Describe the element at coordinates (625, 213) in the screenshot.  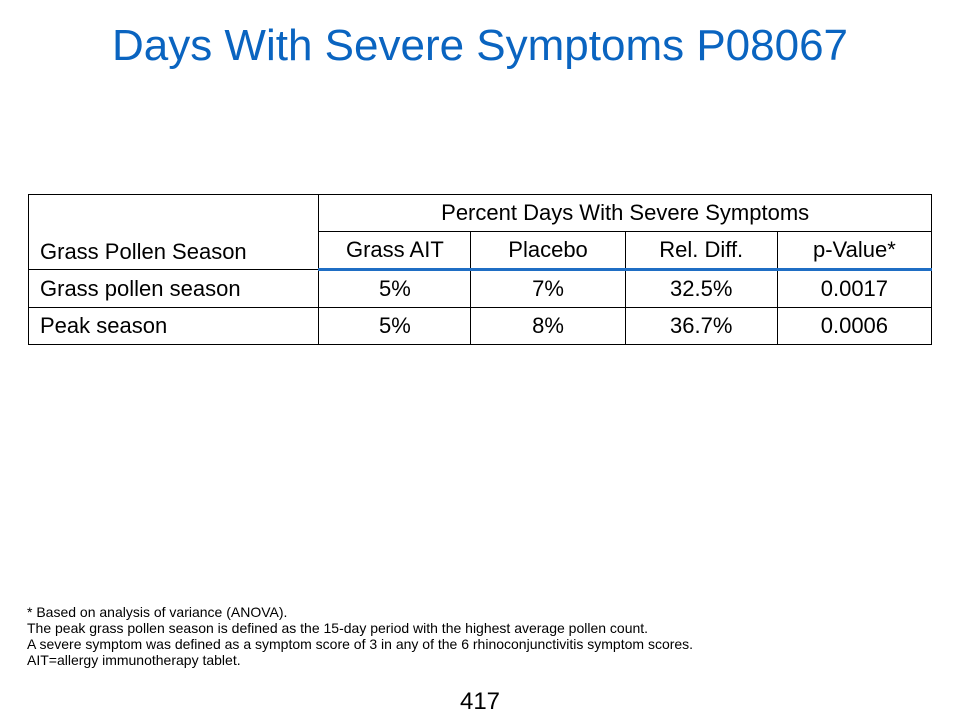
I see `group-header: Percent Days With Severe Symptoms` at that location.